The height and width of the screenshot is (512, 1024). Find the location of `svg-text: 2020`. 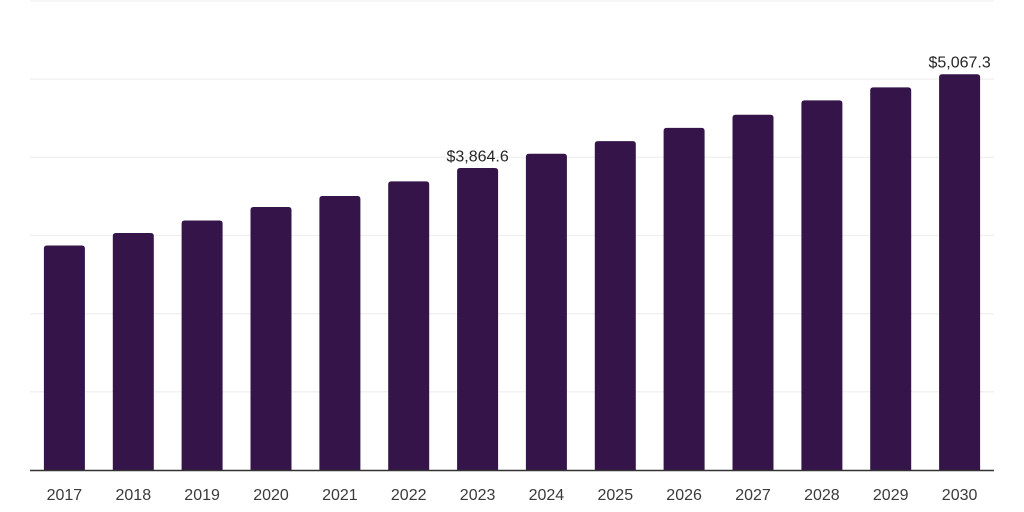

svg-text: 2020 is located at coordinates (271, 495).